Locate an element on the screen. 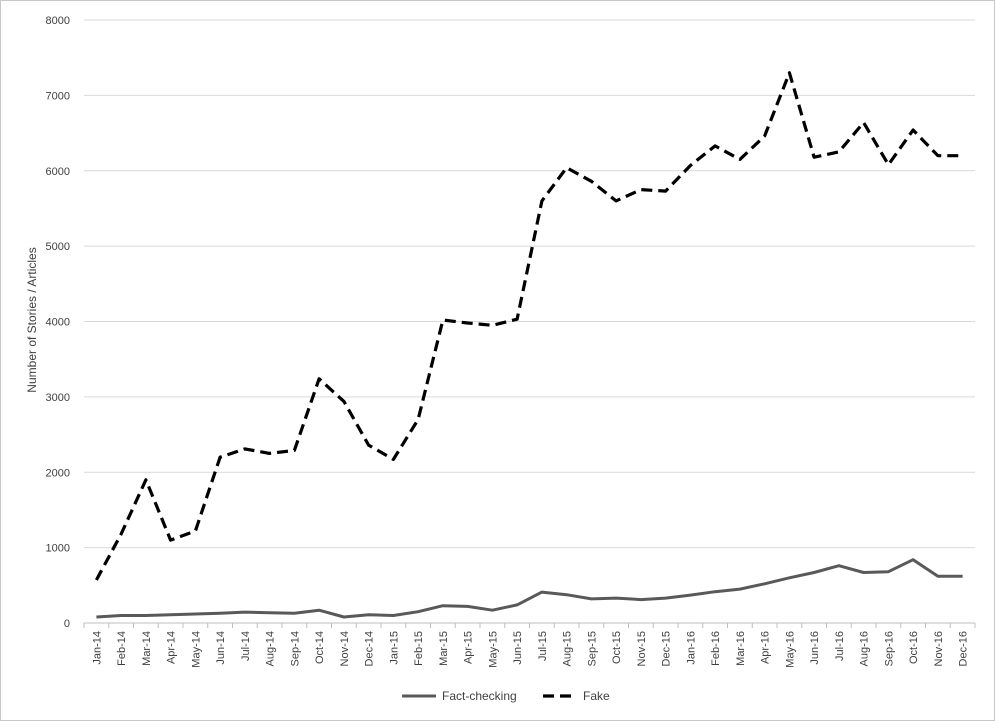 This screenshot has width=995, height=721. x-tick-label: Jun-14 is located at coordinates (221, 648).